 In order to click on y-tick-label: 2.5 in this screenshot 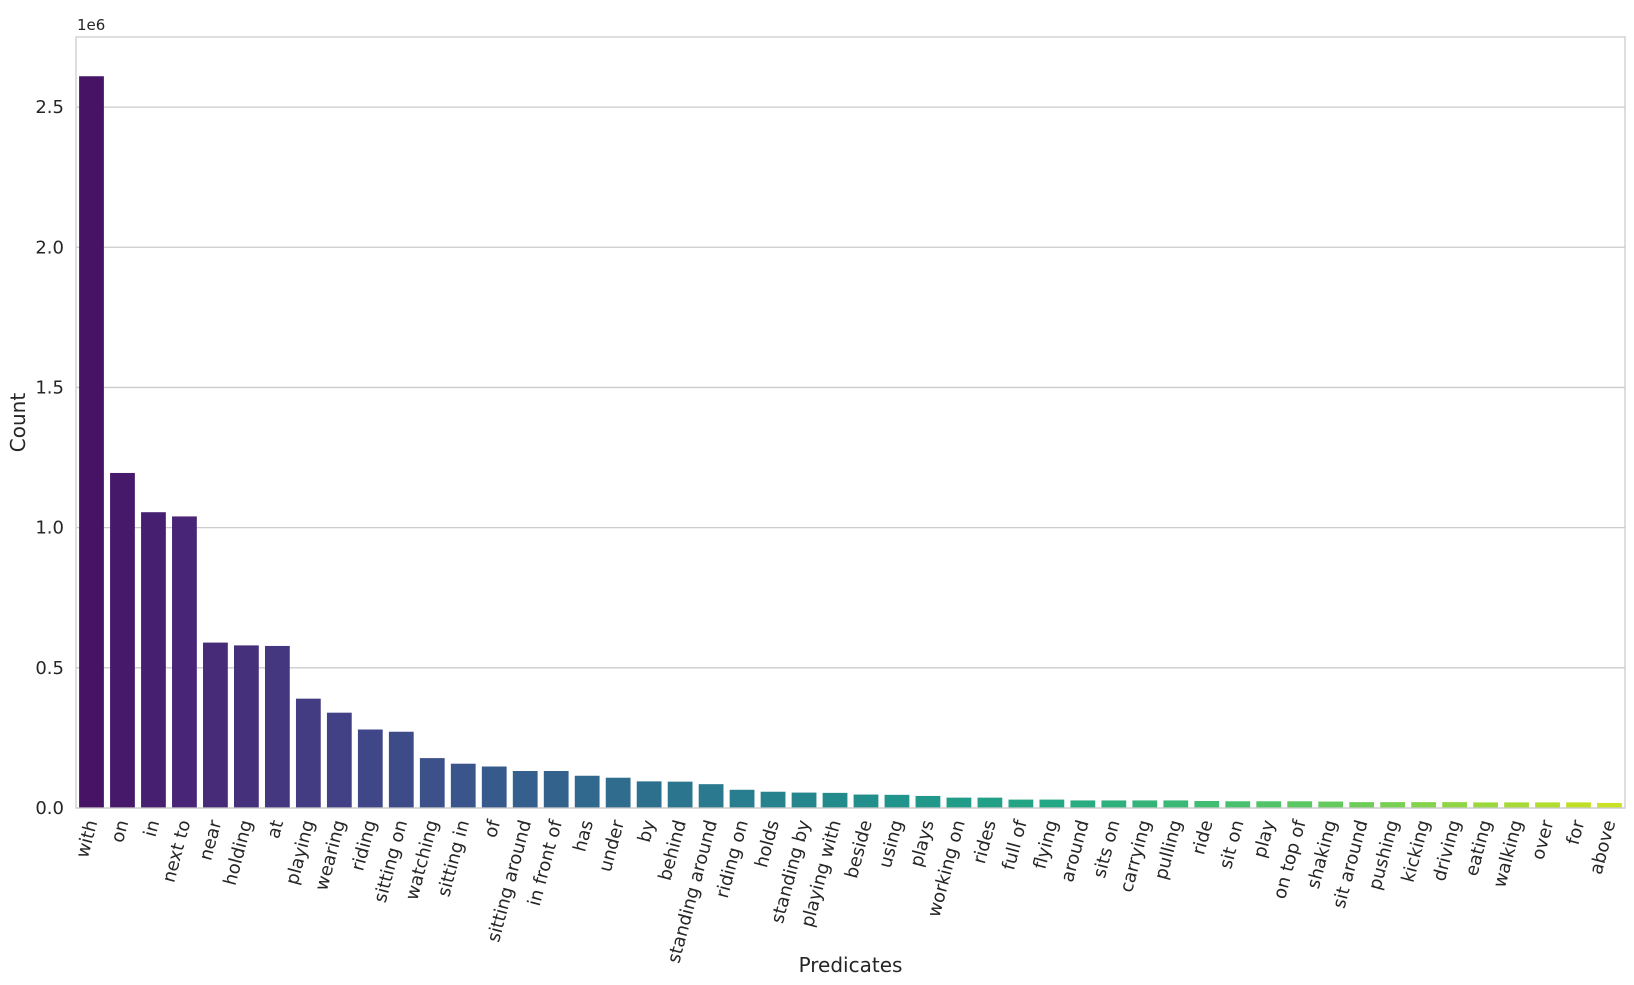, I will do `click(49, 107)`.